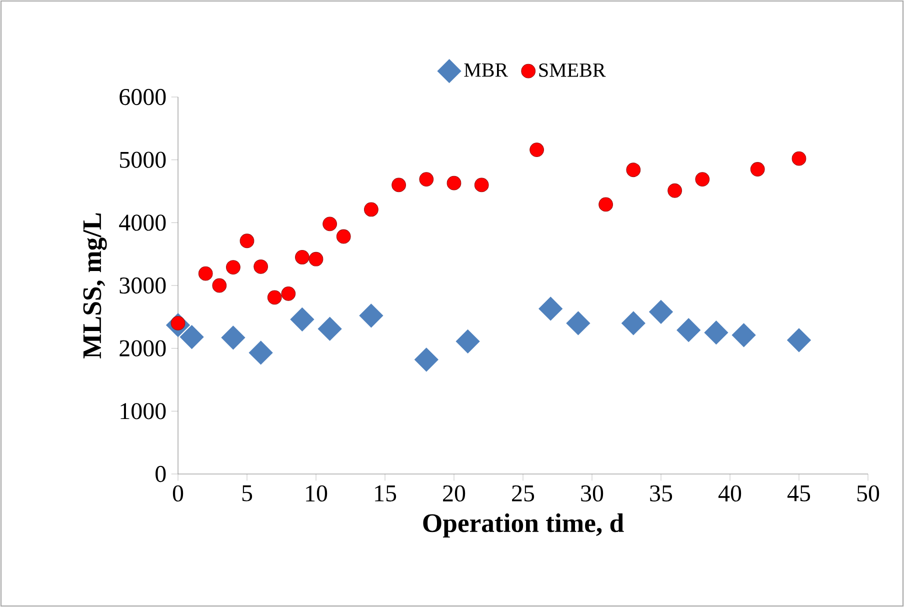  I want to click on x-tick-label: 45, so click(798, 493).